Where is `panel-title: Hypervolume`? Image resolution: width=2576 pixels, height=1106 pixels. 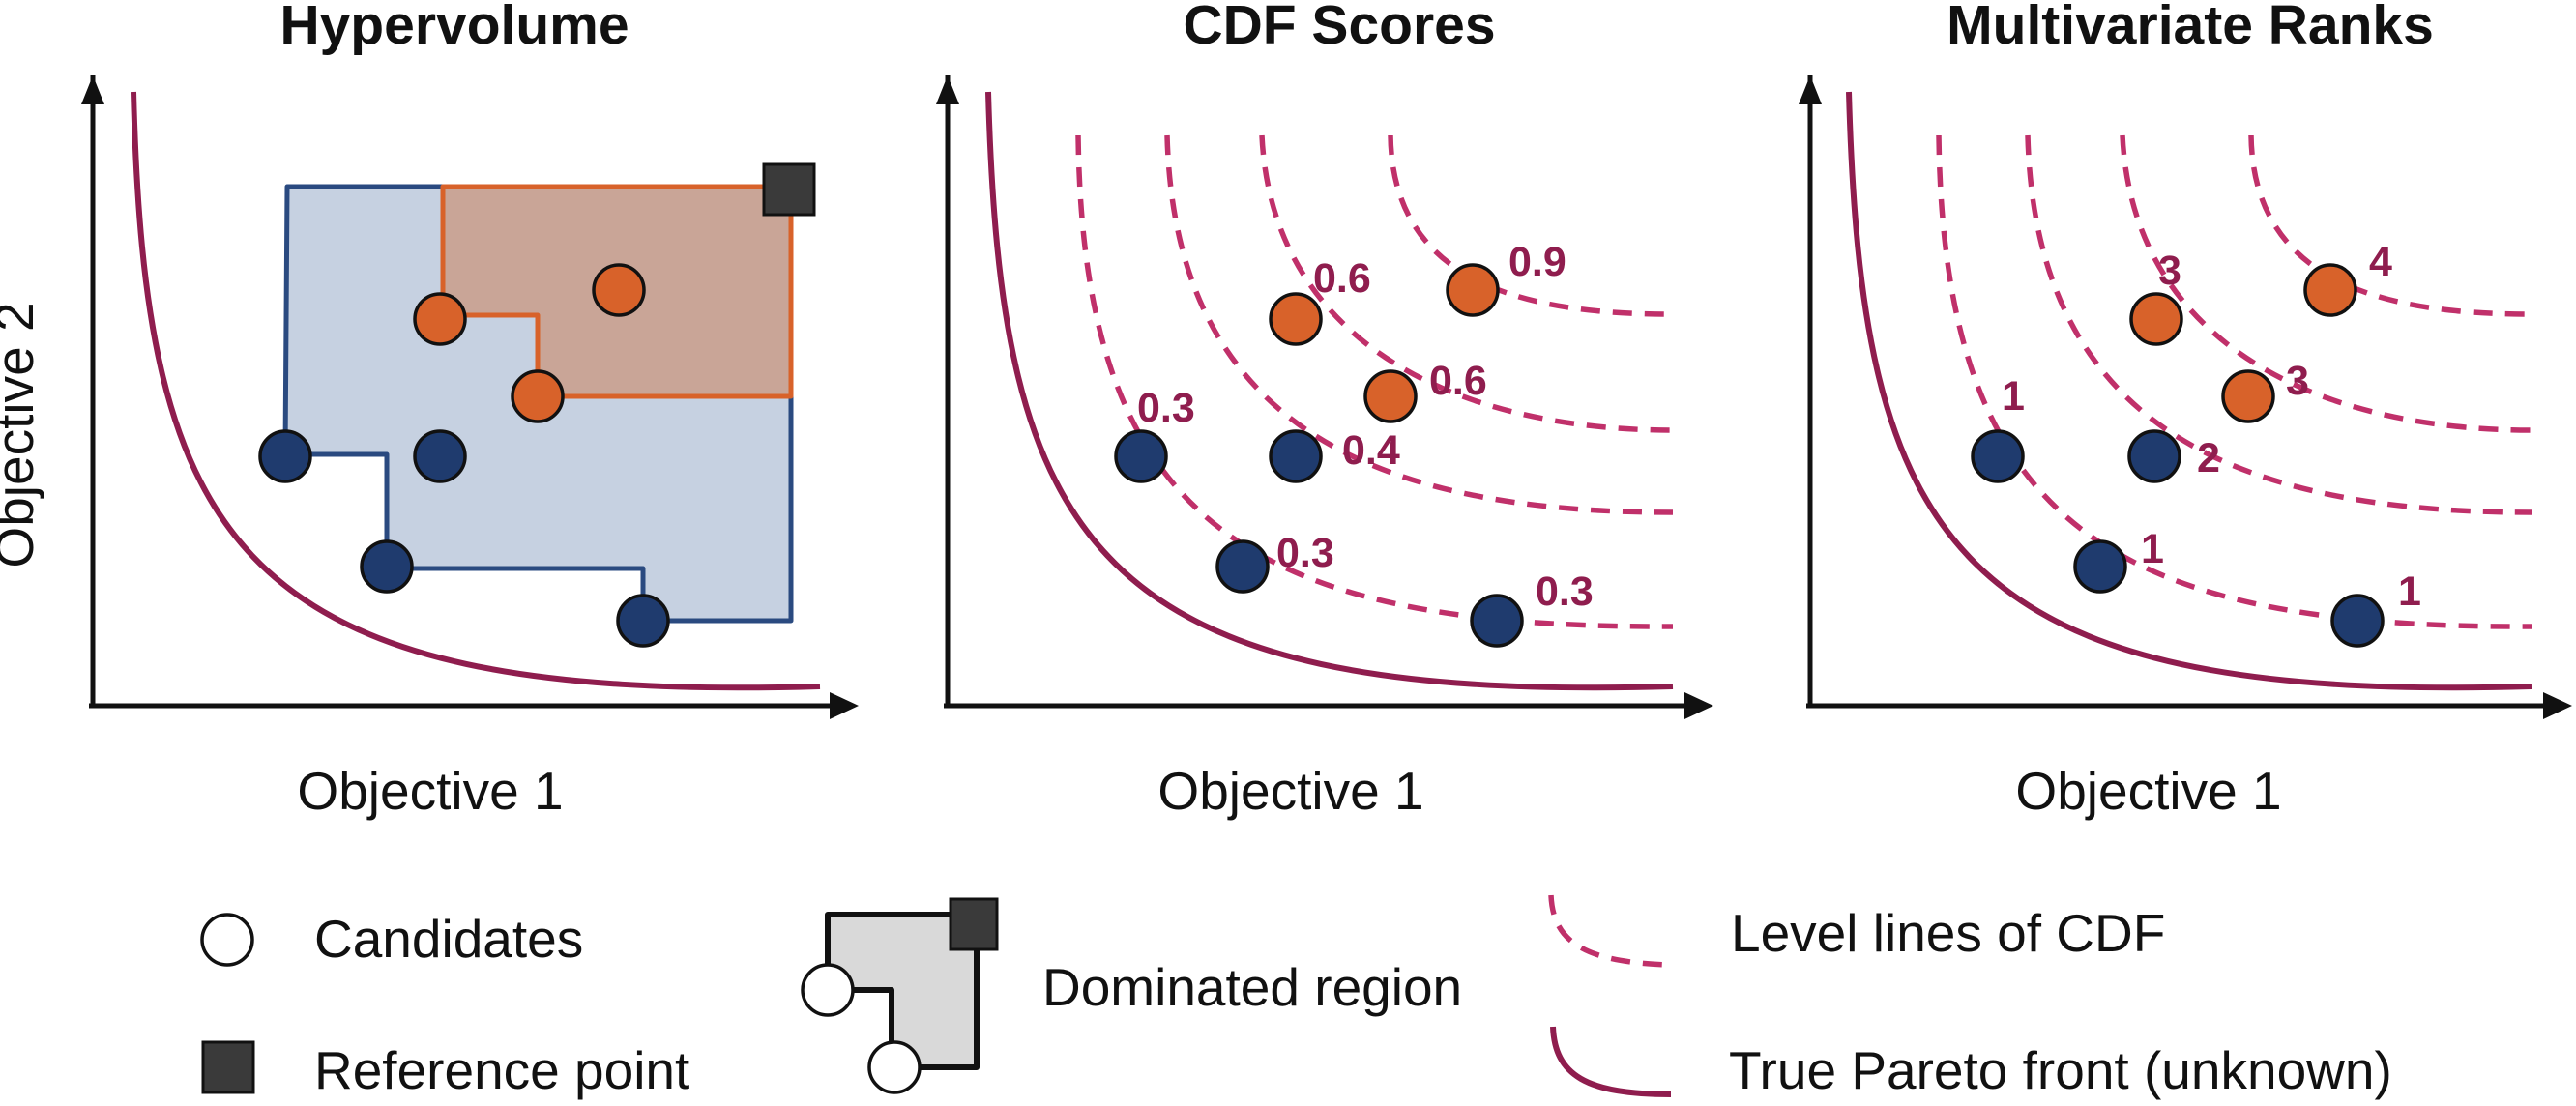 panel-title: Hypervolume is located at coordinates (454, 28).